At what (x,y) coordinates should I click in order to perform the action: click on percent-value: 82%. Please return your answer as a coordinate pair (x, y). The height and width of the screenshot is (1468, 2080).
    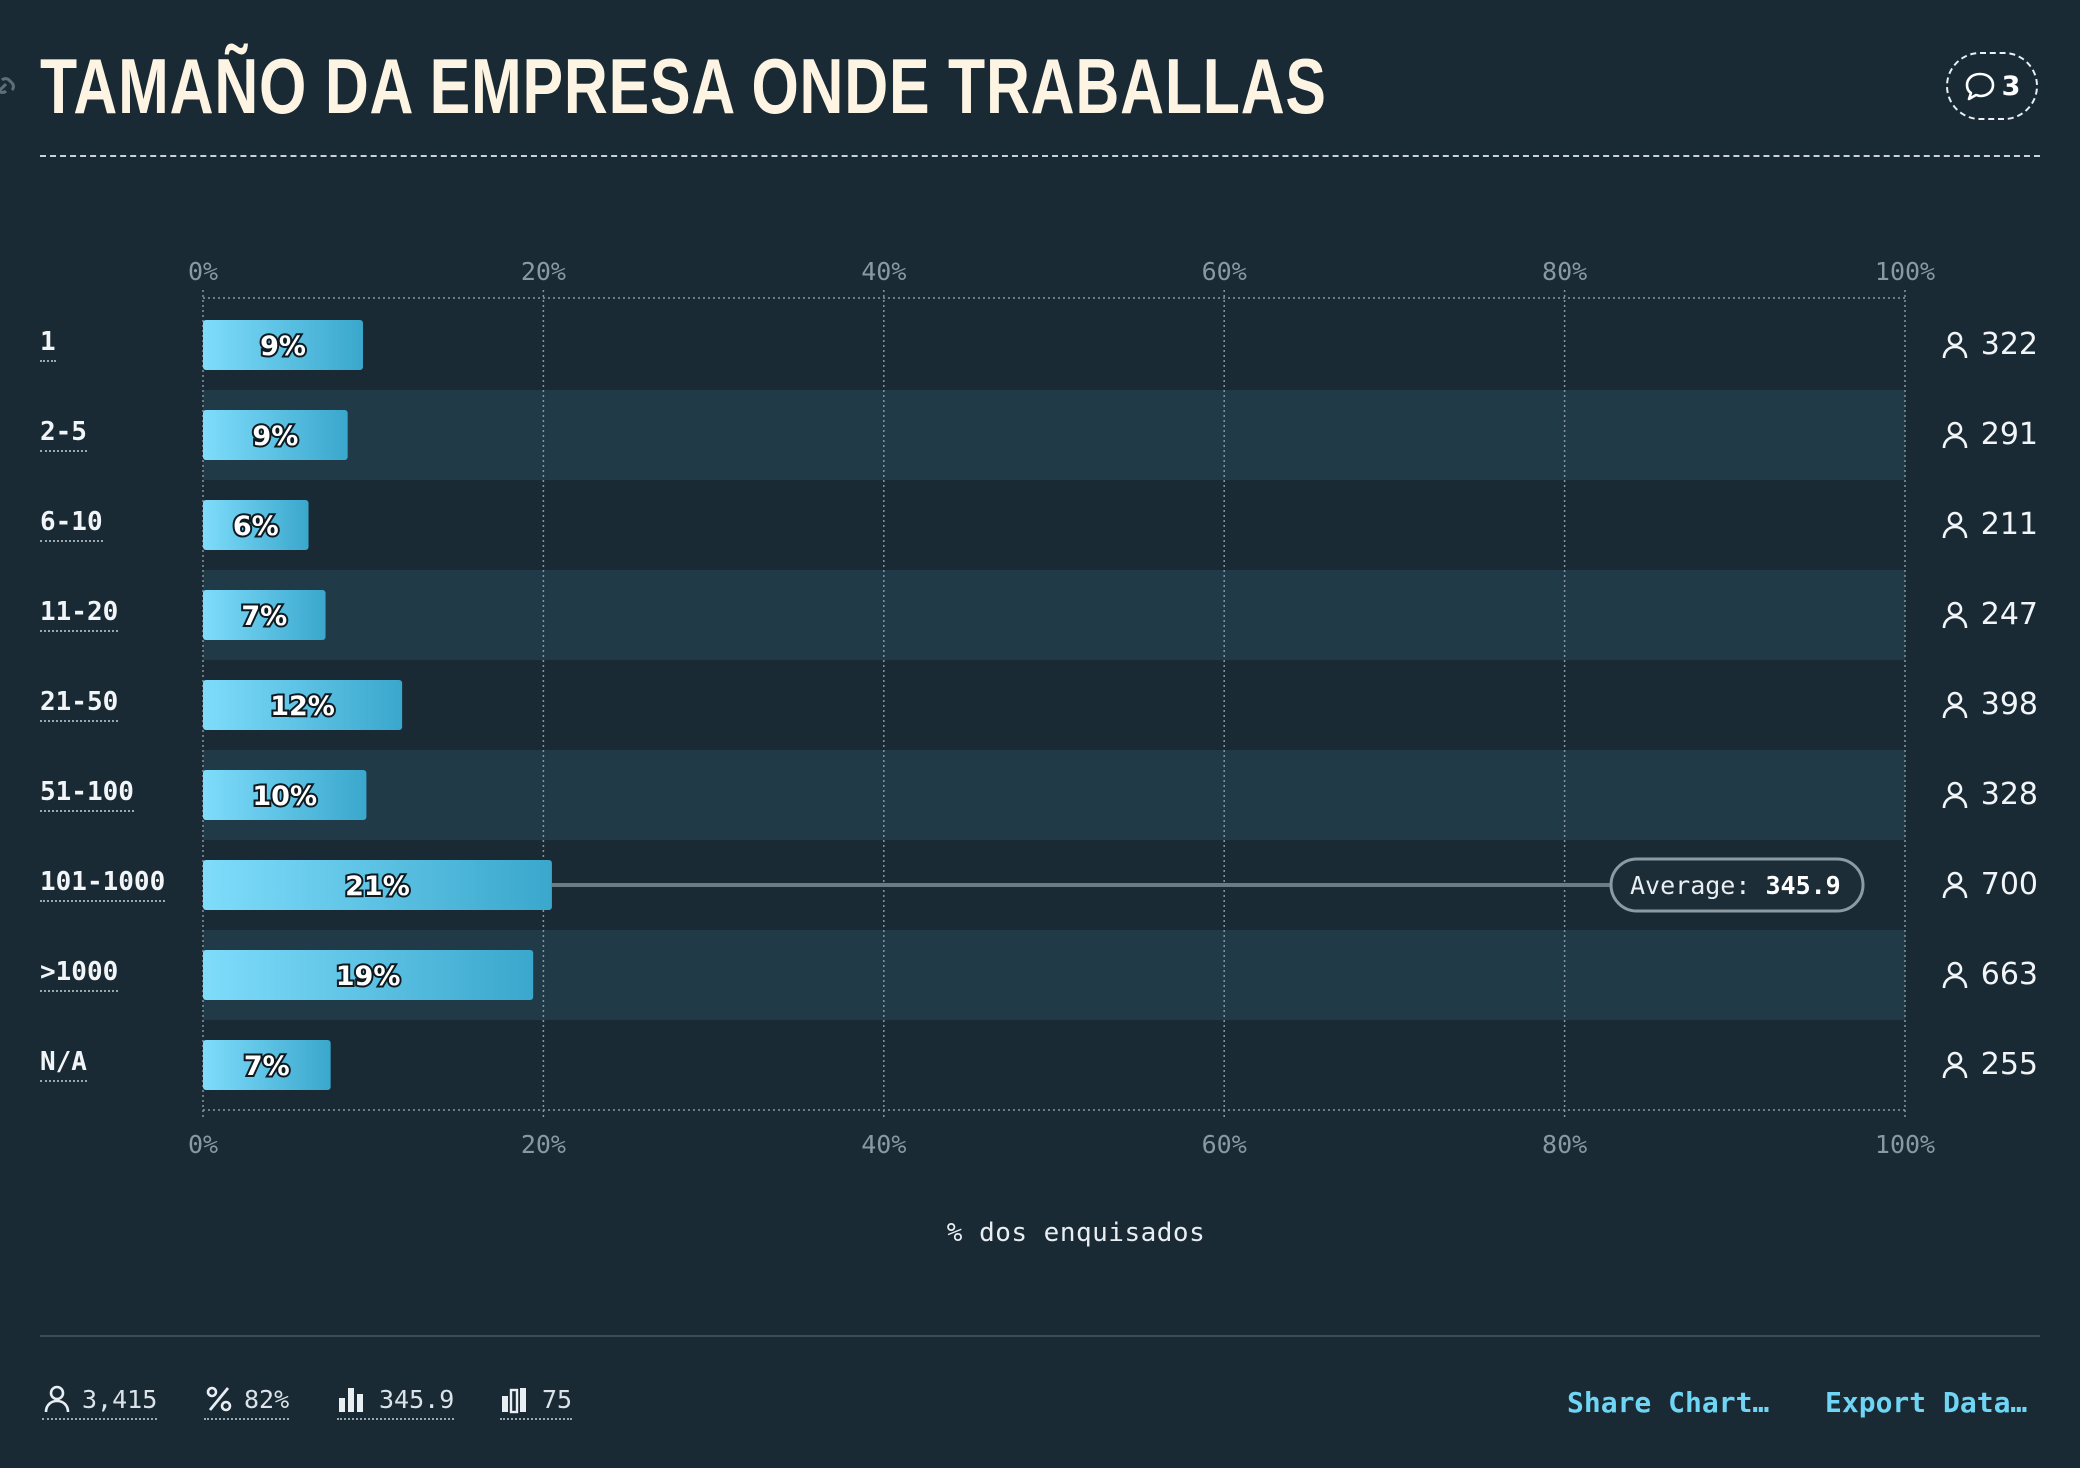
    Looking at the image, I should click on (267, 1399).